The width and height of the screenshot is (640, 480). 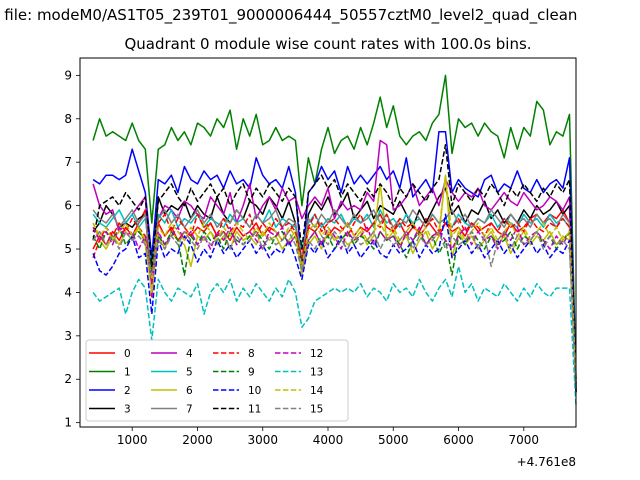 What do you see at coordinates (132, 440) in the screenshot?
I see `x-tick-label: 1000` at bounding box center [132, 440].